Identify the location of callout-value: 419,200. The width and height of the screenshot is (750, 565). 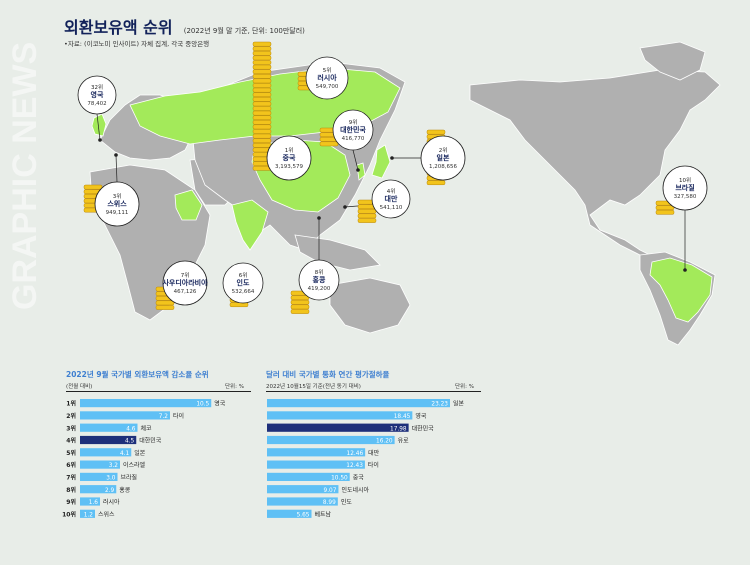
(319, 289).